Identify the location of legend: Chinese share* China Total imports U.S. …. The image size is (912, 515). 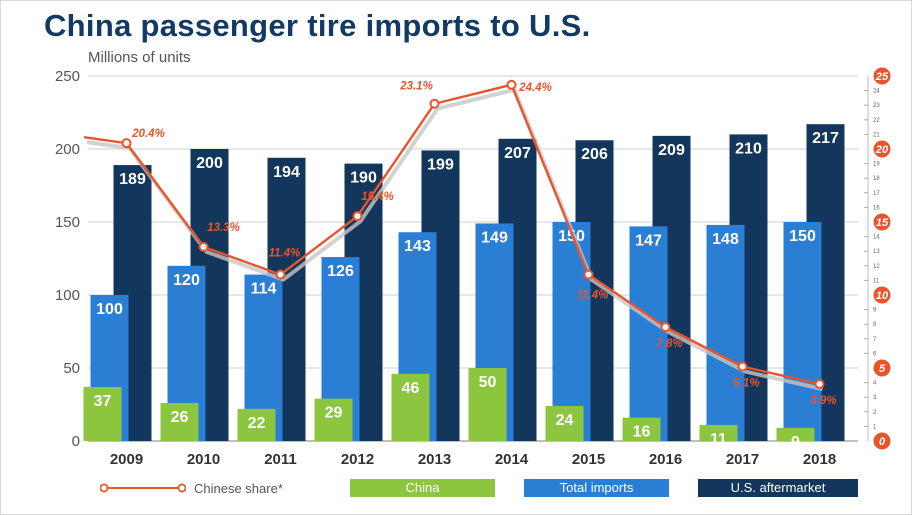
(480, 488).